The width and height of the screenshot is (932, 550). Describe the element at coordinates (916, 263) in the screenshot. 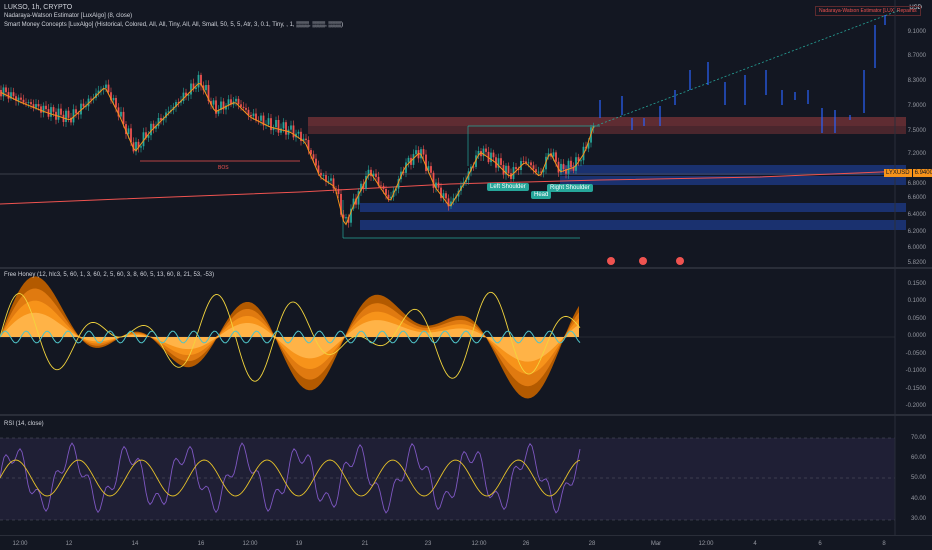

I see `price-tick: 5.8200` at that location.